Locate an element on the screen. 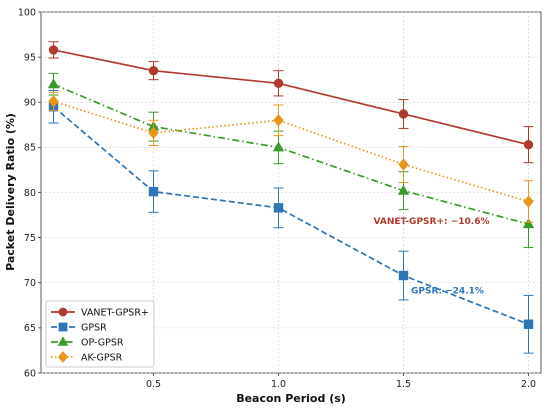 Image resolution: width=550 pixels, height=408 pixels. x-tick-label: 0.5 is located at coordinates (153, 384).